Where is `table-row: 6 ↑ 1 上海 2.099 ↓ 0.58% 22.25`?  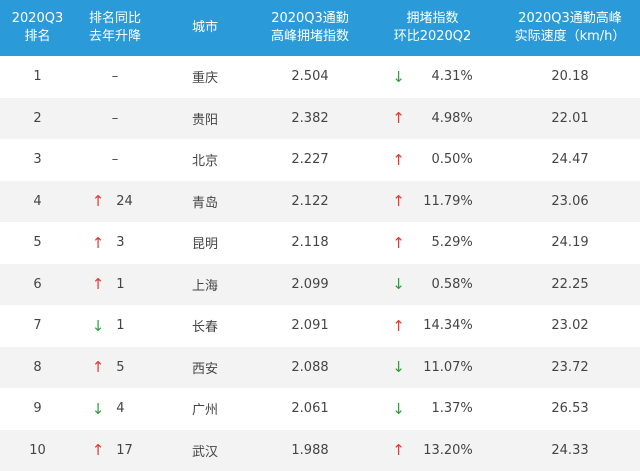
table-row: 6 ↑ 1 上海 2.099 ↓ 0.58% 22.25 is located at coordinates (320, 284).